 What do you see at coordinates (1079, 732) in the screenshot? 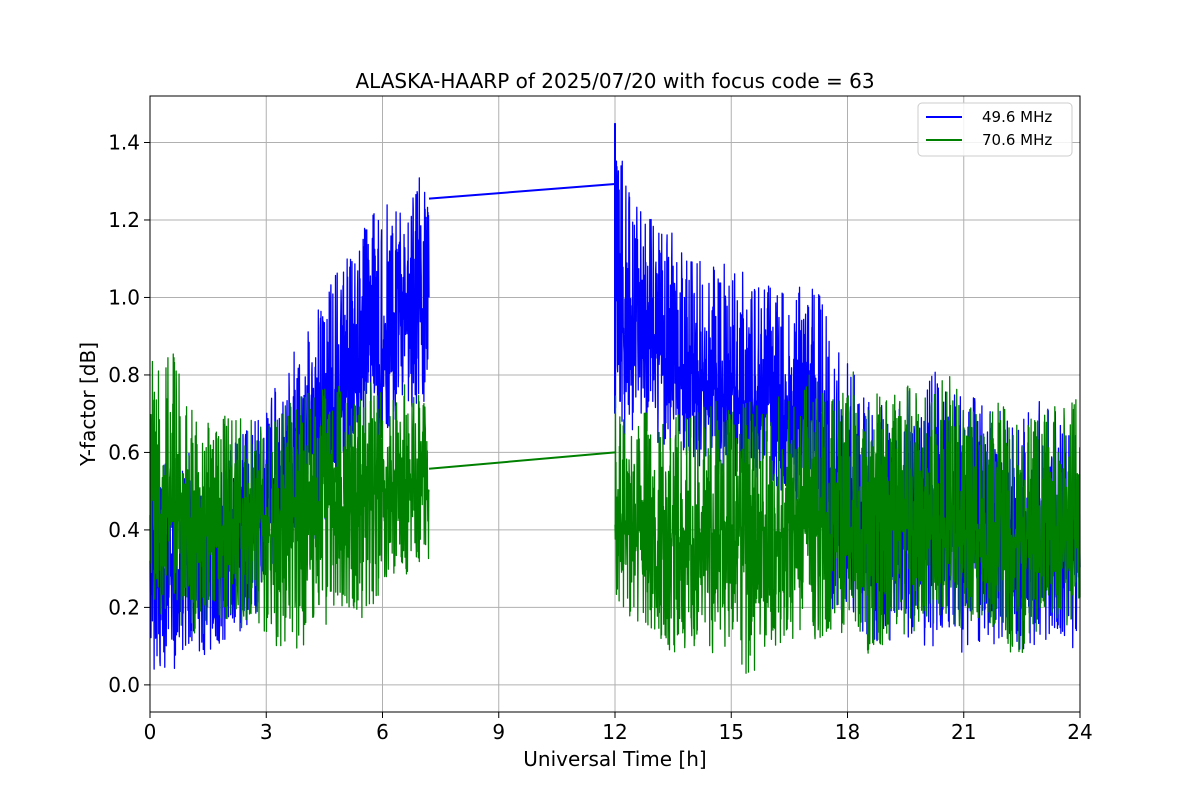
I see `x-tick-label: 24` at bounding box center [1079, 732].